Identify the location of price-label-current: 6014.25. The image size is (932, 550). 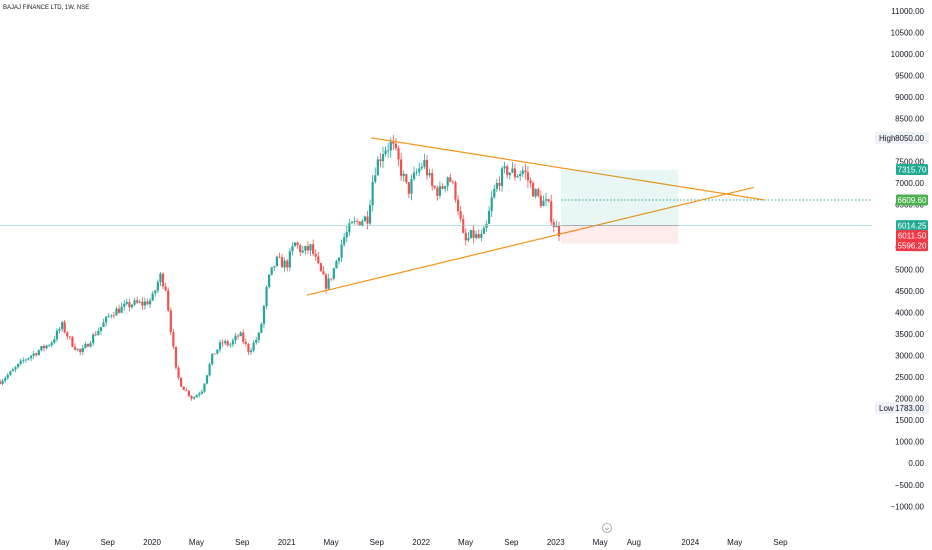
(912, 226).